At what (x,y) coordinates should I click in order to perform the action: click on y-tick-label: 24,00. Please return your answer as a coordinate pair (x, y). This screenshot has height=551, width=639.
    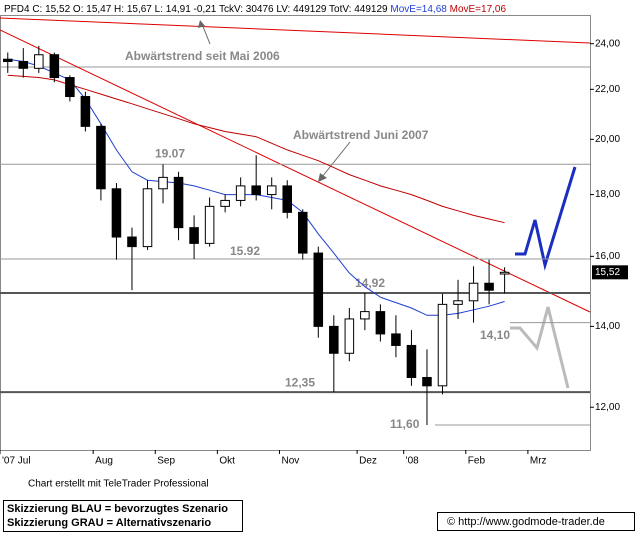
    Looking at the image, I should click on (607, 43).